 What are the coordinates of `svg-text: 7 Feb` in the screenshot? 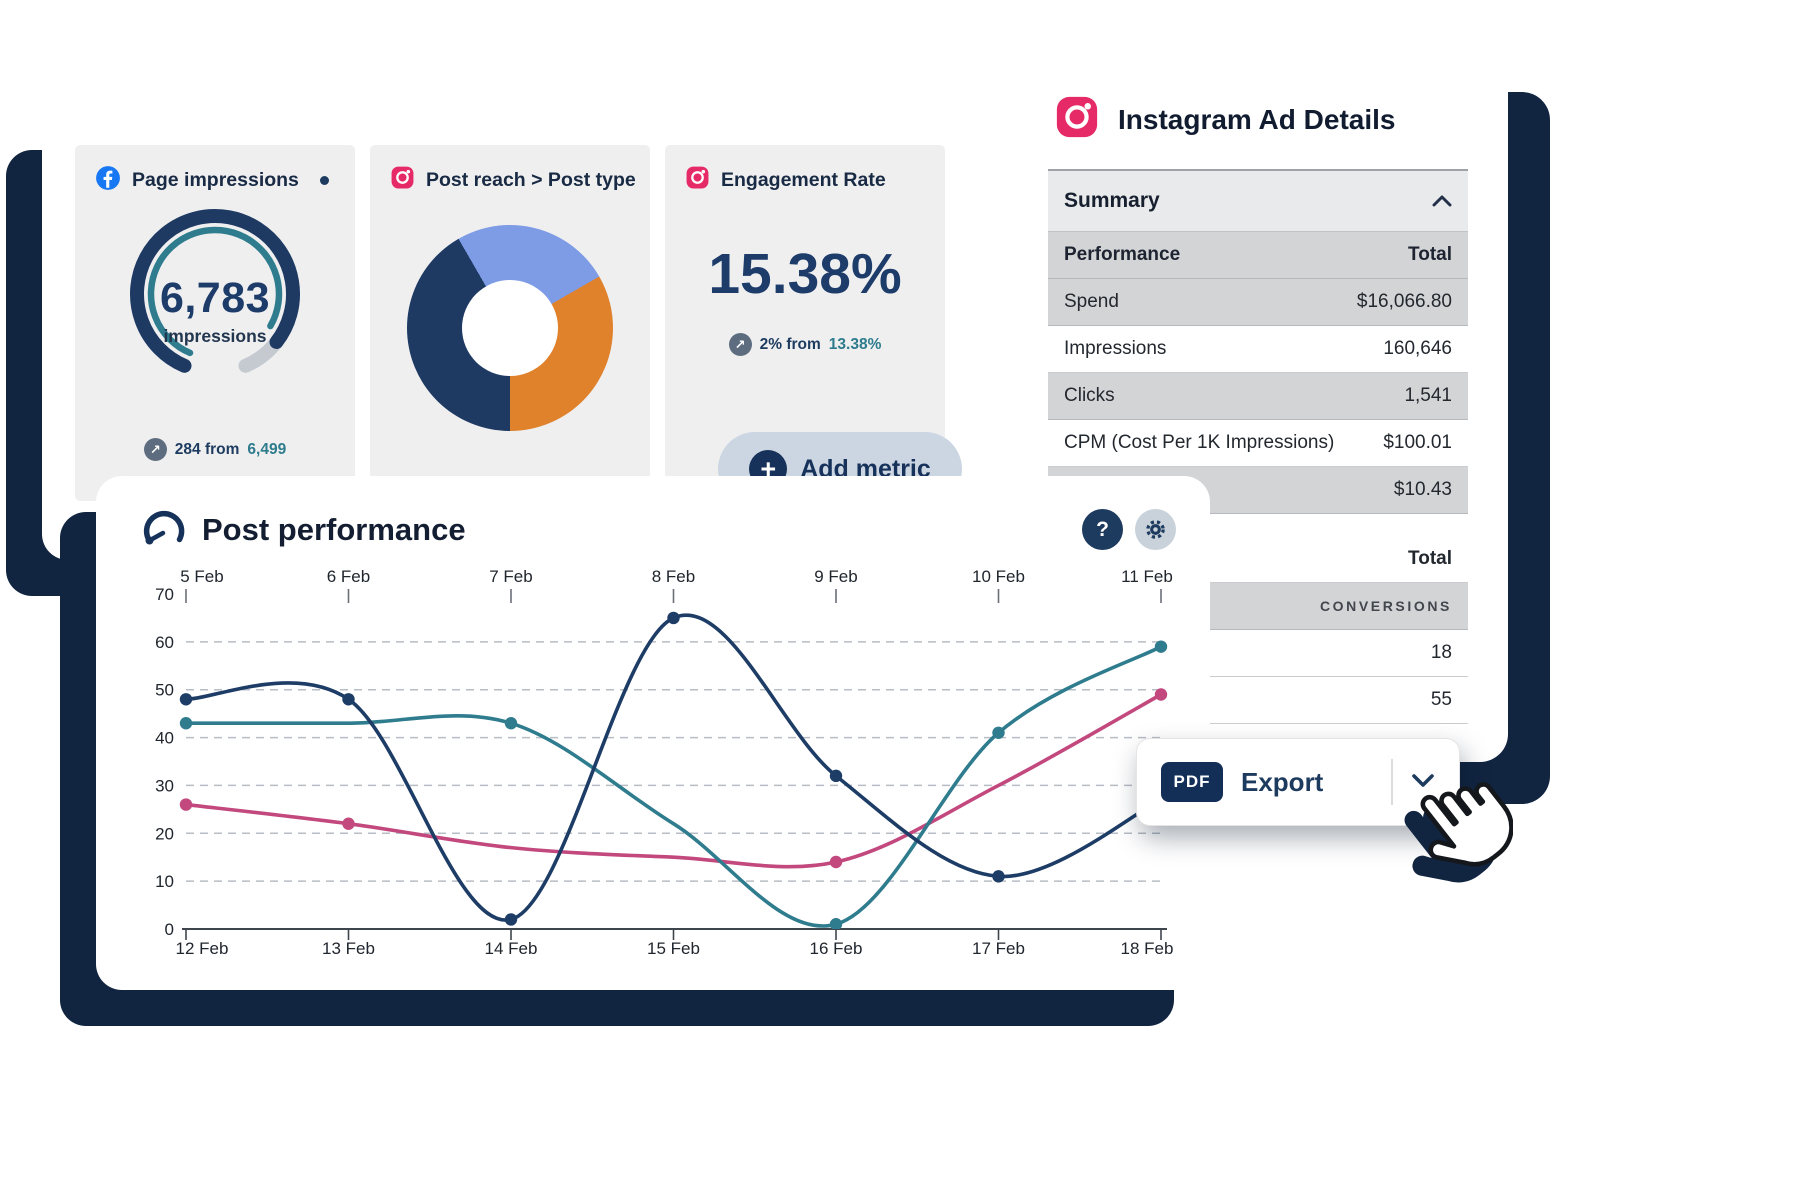 It's located at (510, 576).